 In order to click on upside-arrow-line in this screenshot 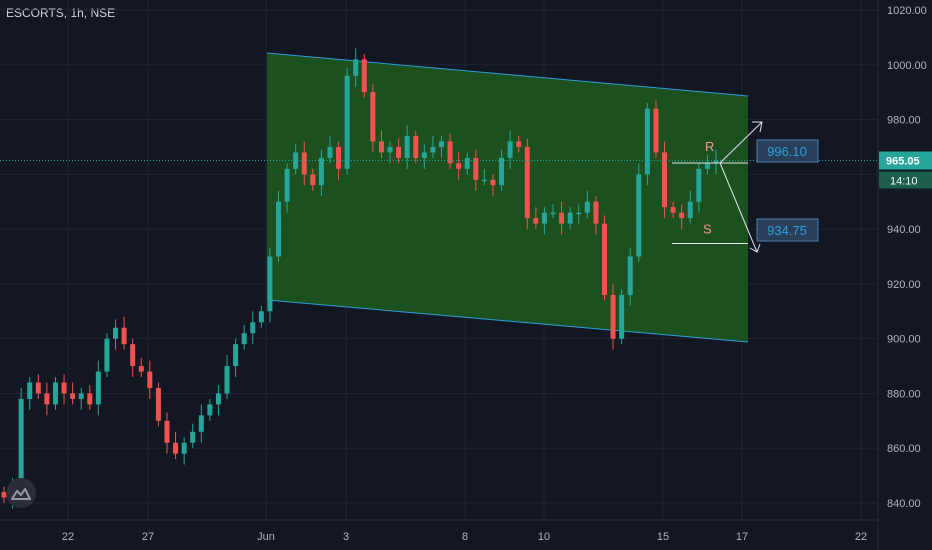, I will do `click(741, 142)`.